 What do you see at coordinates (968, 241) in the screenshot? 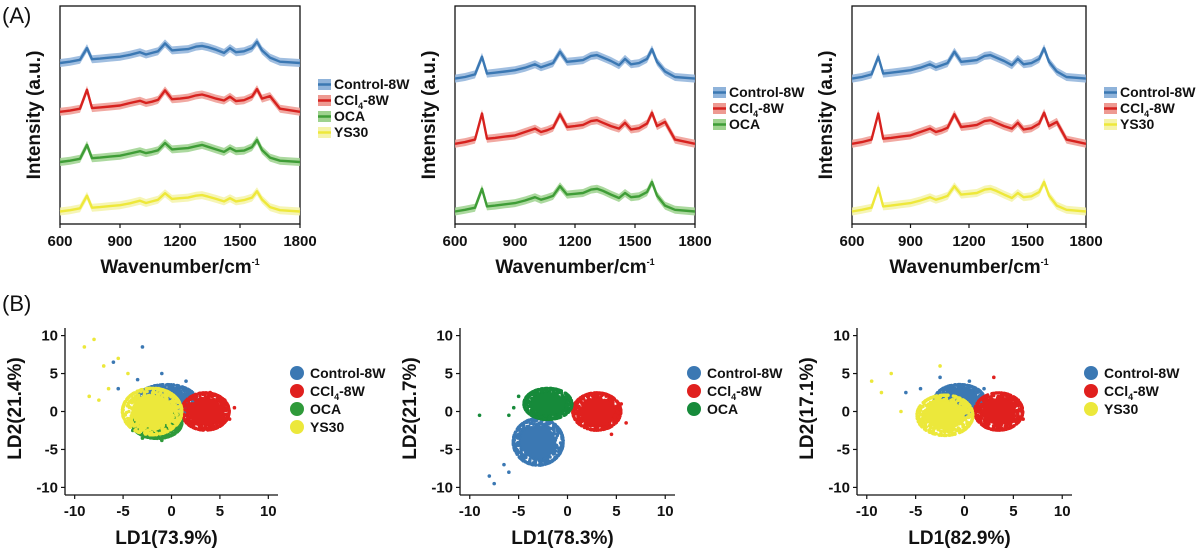
I see `x-tick-label: 1200` at bounding box center [968, 241].